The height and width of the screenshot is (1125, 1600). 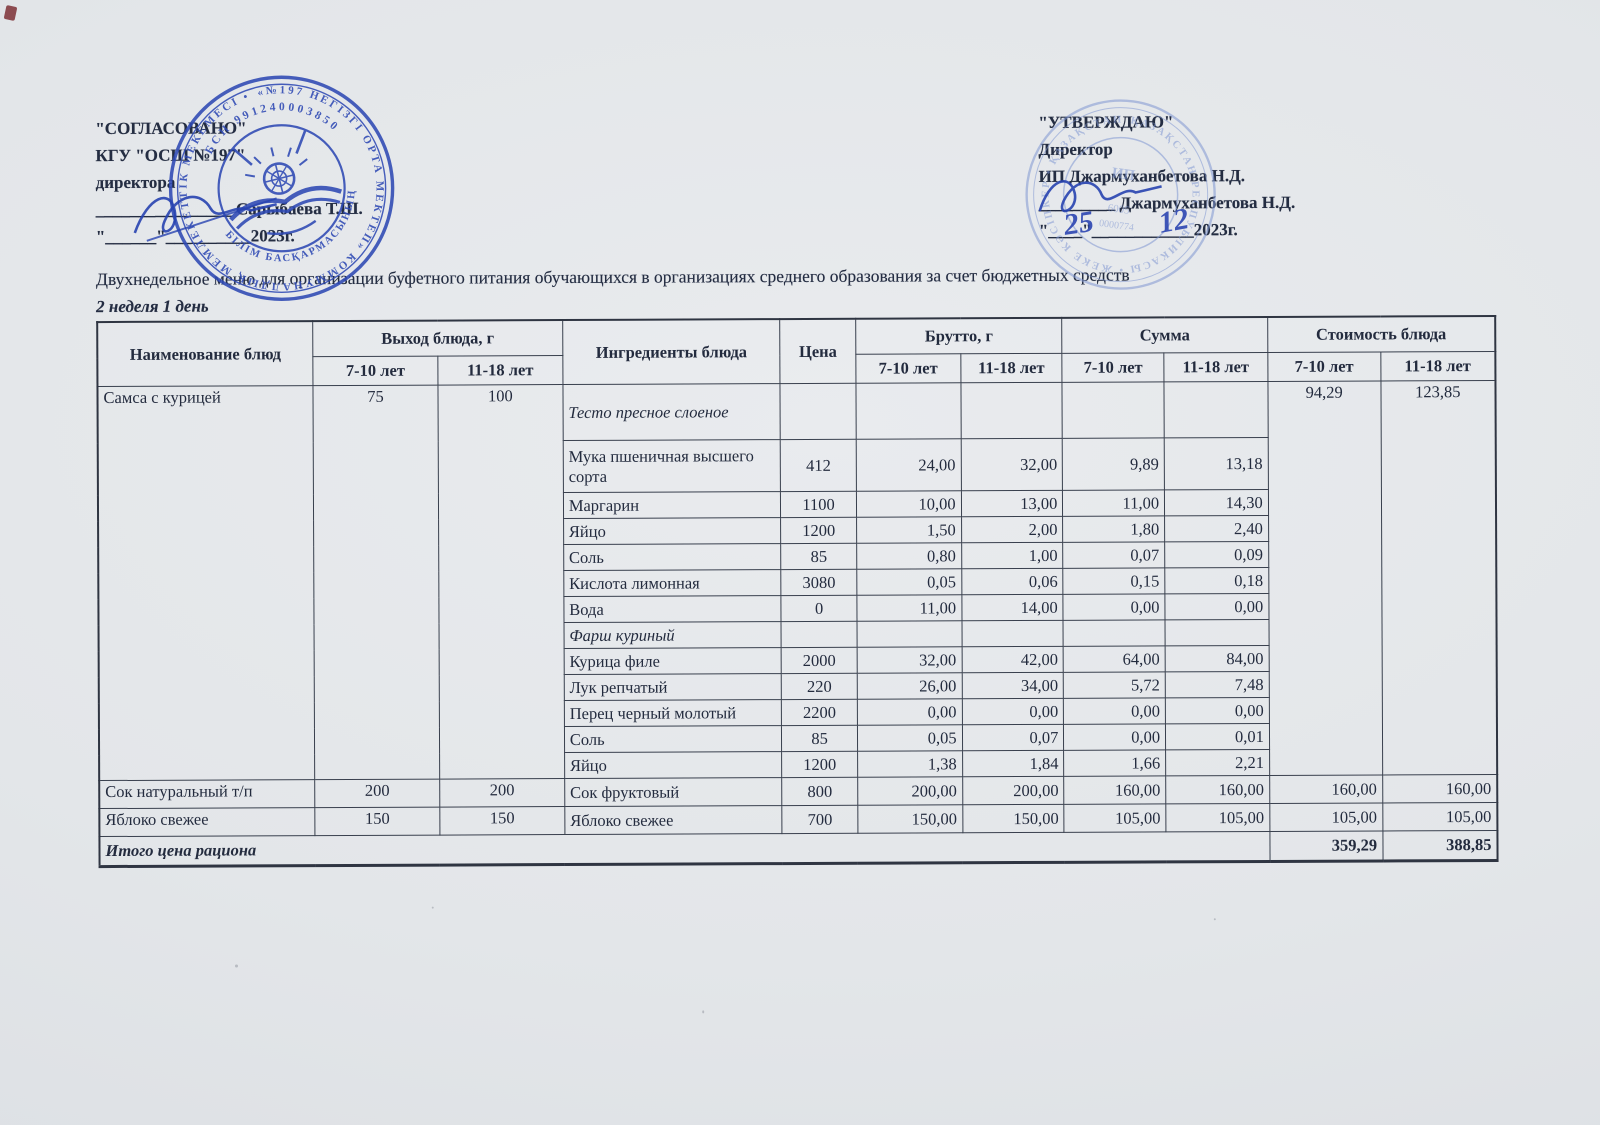 I want to click on dish-output-7-10-cell: 75, so click(x=376, y=582).